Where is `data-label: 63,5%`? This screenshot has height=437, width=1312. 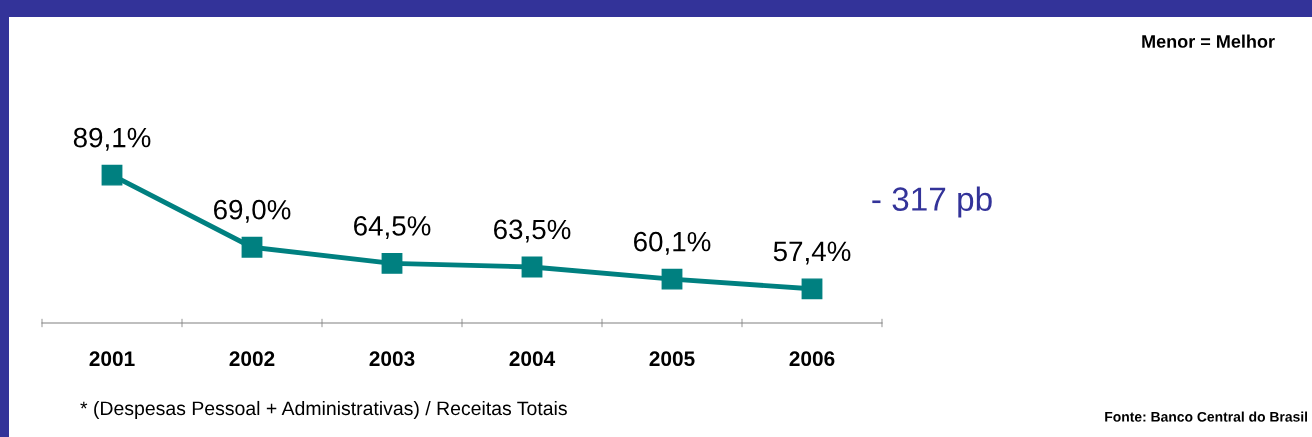 data-label: 63,5% is located at coordinates (532, 231).